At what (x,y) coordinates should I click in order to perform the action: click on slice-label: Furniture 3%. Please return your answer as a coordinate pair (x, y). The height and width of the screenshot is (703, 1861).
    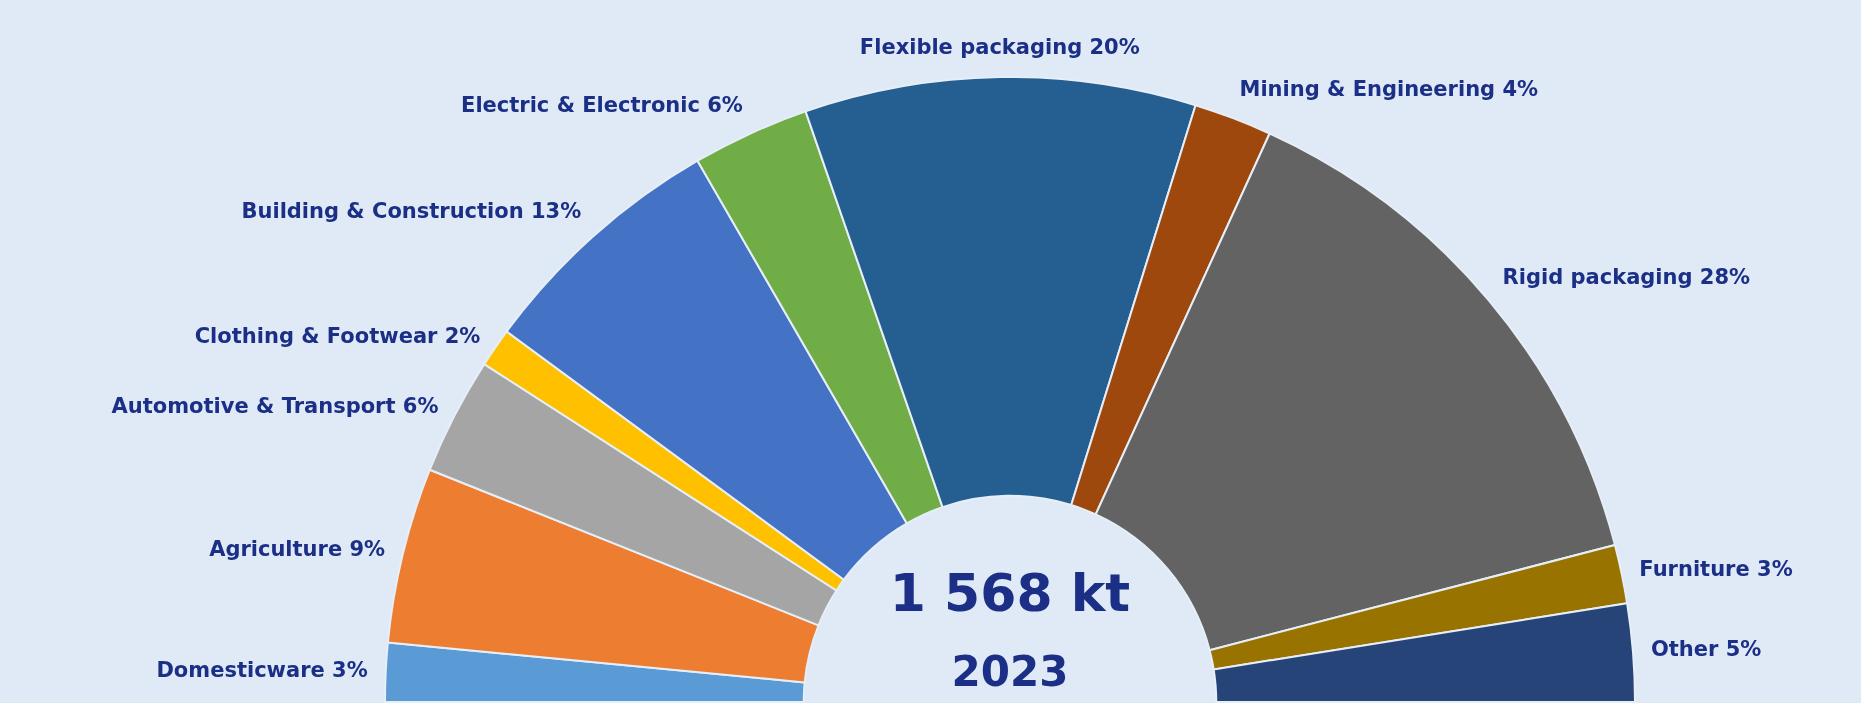
    Looking at the image, I should click on (1716, 568).